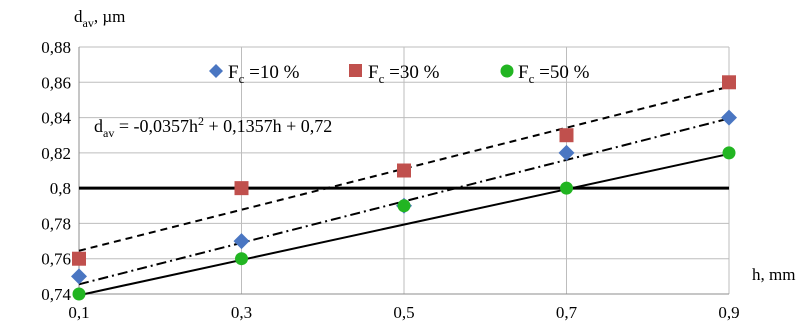 This screenshot has height=327, width=811. What do you see at coordinates (60, 188) in the screenshot?
I see `y-tick-label: 0,8` at bounding box center [60, 188].